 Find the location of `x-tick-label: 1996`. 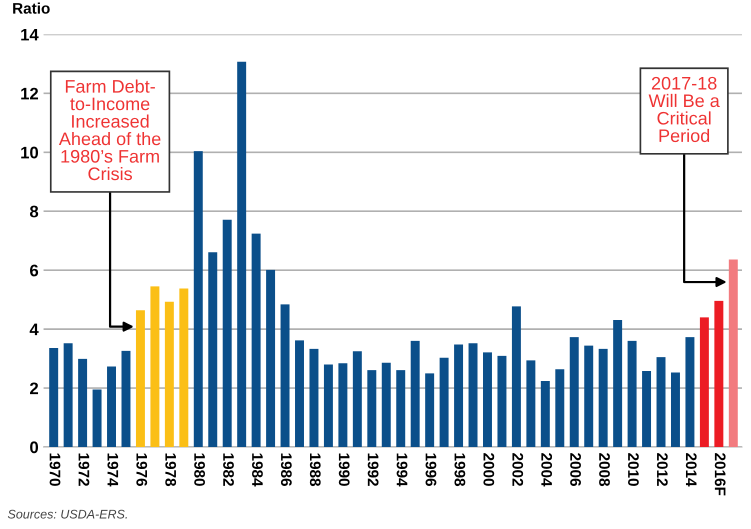

x-tick-label: 1996 is located at coordinates (431, 470).